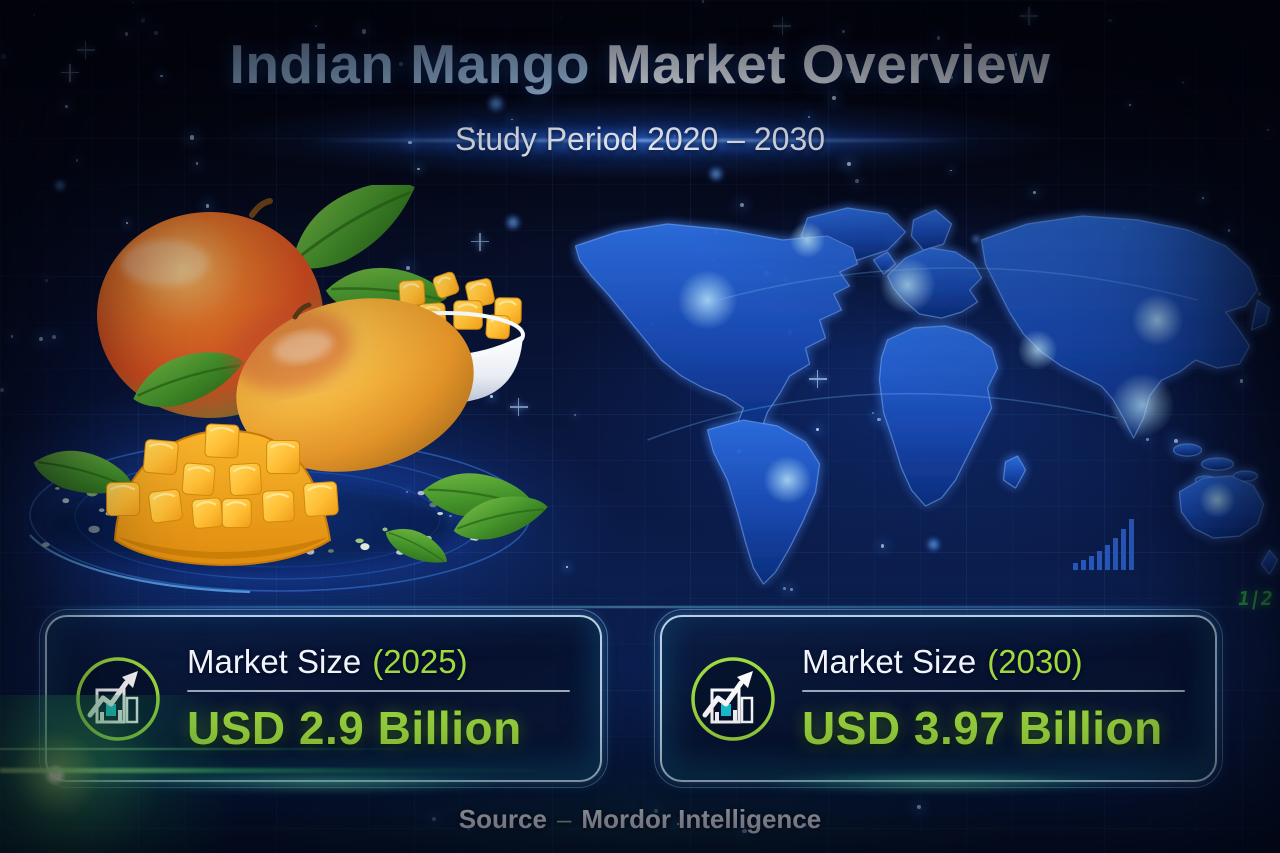 Image resolution: width=1280 pixels, height=853 pixels. Describe the element at coordinates (1103, 544) in the screenshot. I see `rising-bars-icon` at that location.